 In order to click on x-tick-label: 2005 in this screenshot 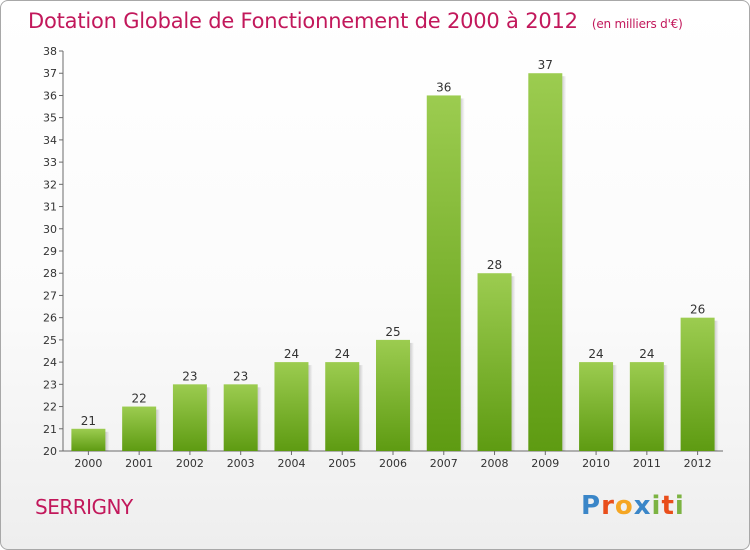, I will do `click(342, 463)`.